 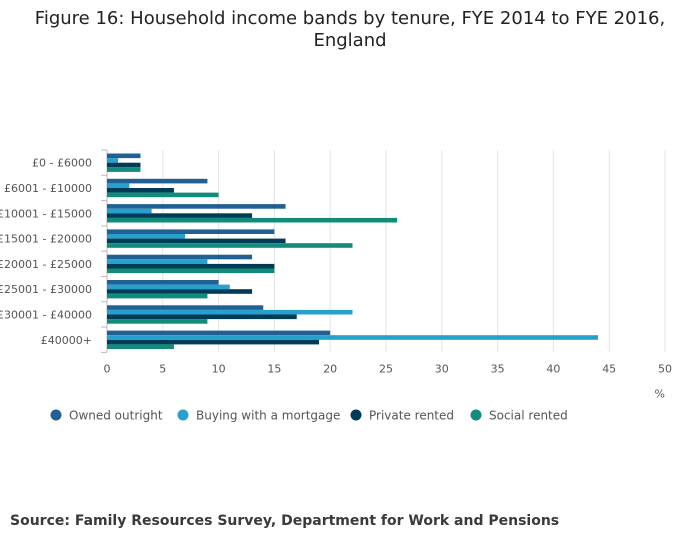 I want to click on x-axis-label: %, so click(x=660, y=393).